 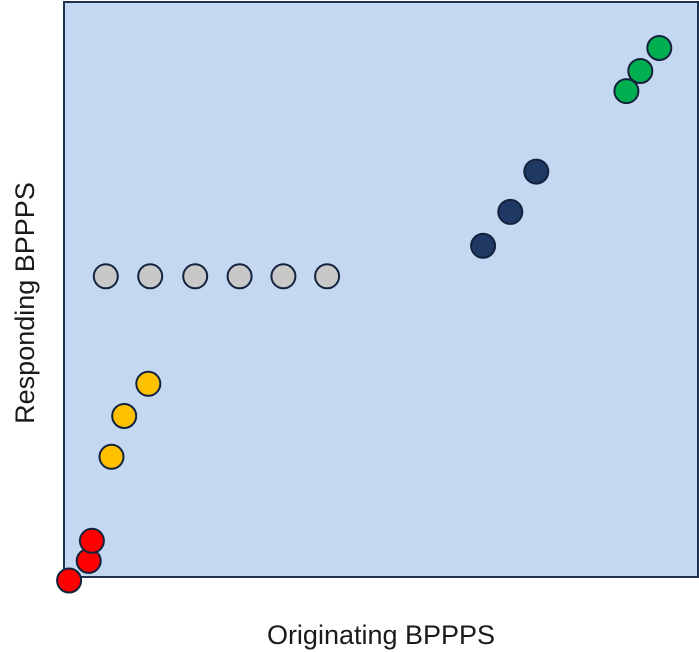 I want to click on x-axis-label: Originating BPPPS, so click(x=381, y=635).